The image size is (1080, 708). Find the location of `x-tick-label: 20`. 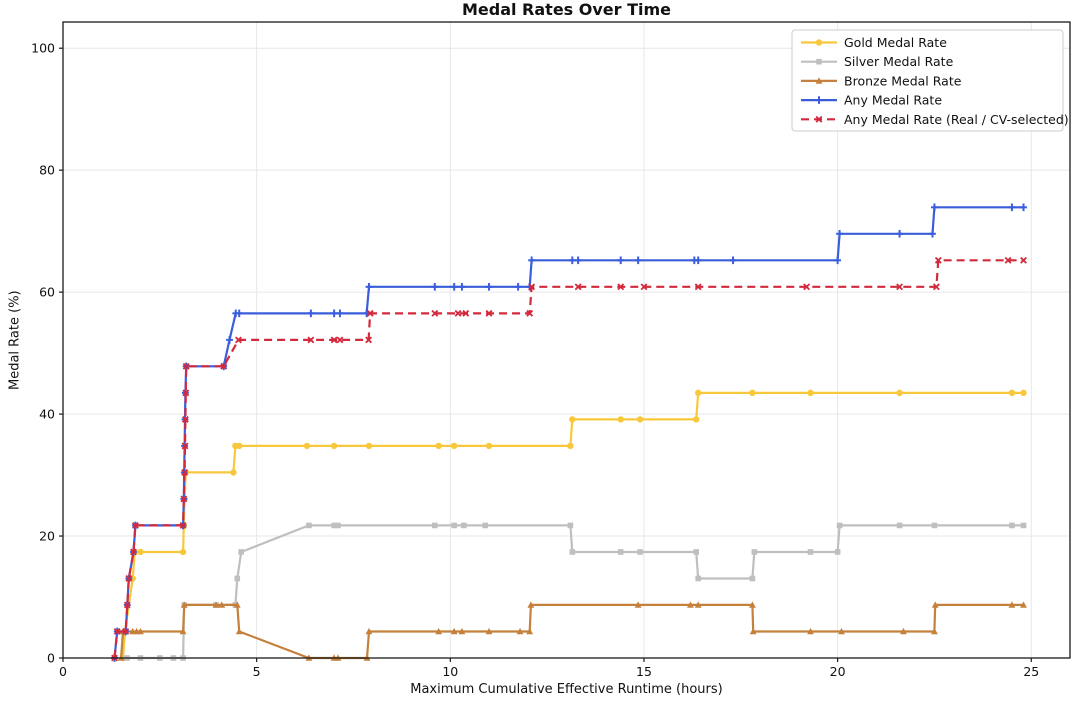

x-tick-label: 20 is located at coordinates (838, 671).